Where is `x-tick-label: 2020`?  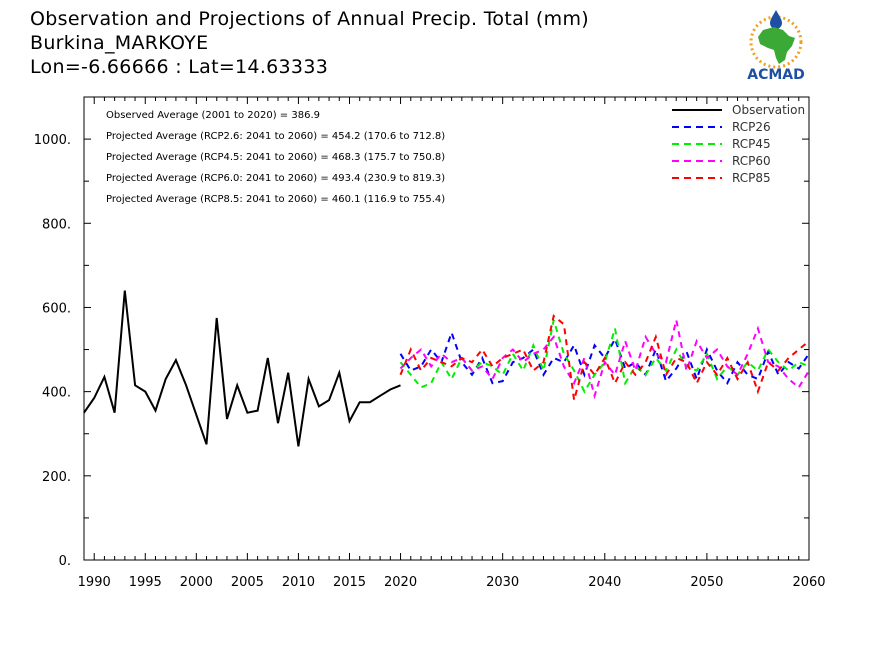
x-tick-label: 2020 is located at coordinates (400, 582).